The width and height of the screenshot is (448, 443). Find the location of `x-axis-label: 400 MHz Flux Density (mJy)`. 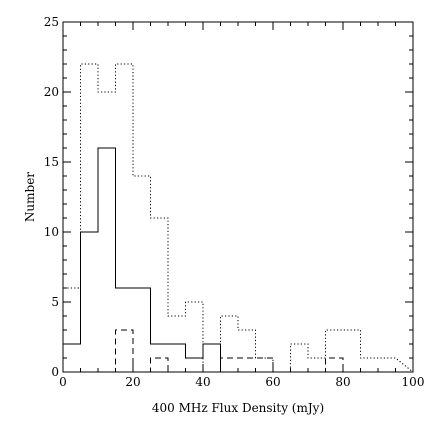

x-axis-label: 400 MHz Flux Density (mJy) is located at coordinates (238, 408).